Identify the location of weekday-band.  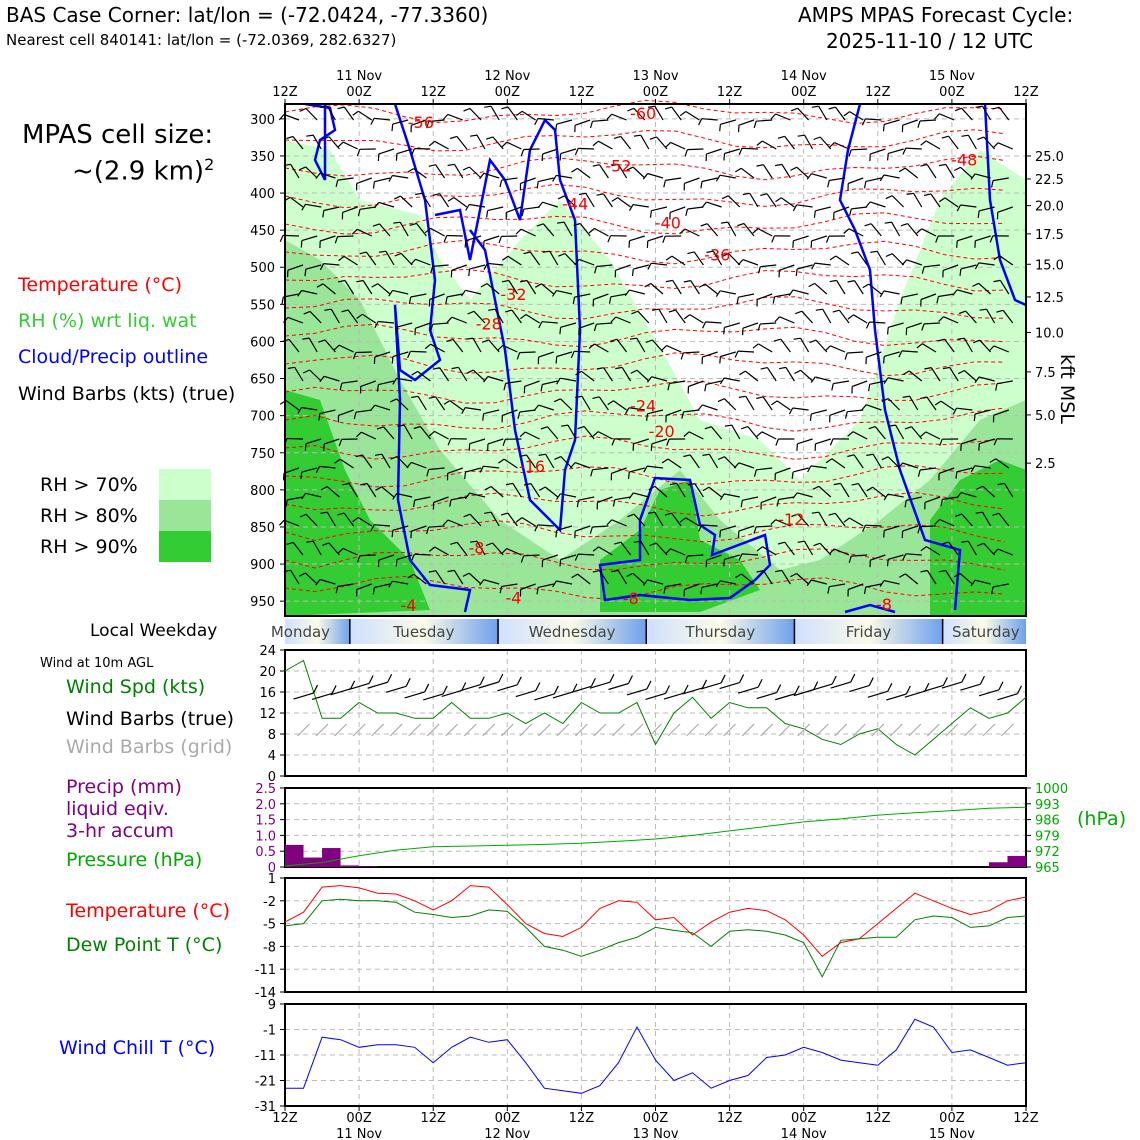
(572, 631).